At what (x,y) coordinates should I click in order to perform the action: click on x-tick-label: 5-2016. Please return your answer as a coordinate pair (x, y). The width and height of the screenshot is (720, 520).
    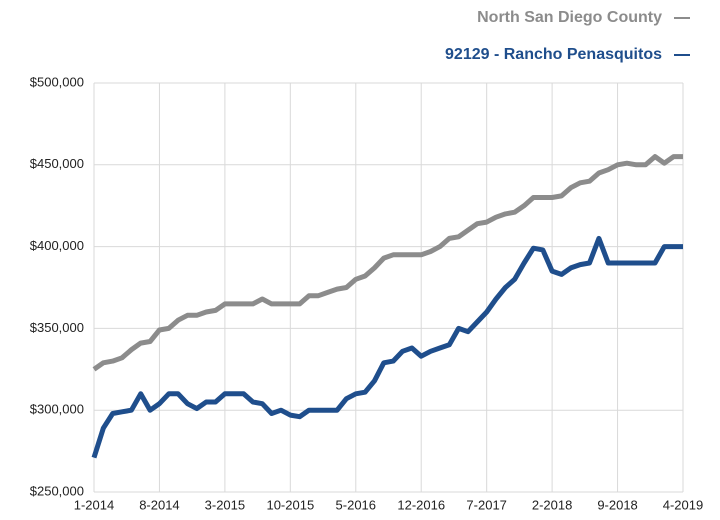
    Looking at the image, I should click on (356, 504).